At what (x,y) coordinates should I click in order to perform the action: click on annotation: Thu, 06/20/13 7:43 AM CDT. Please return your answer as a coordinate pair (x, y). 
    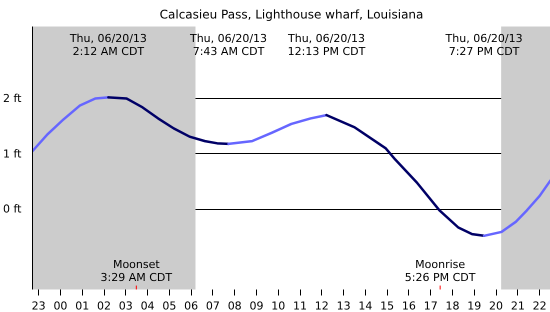
    Looking at the image, I should click on (228, 45).